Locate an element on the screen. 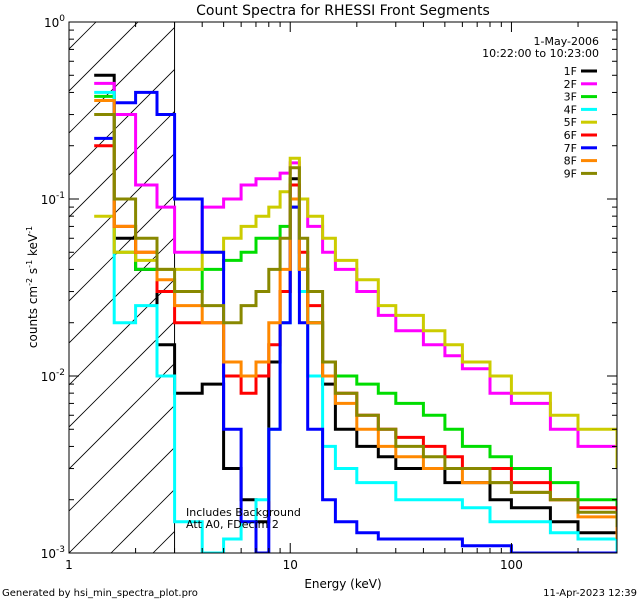 The image size is (640, 600). legend-label-8F: 8F is located at coordinates (570, 161).